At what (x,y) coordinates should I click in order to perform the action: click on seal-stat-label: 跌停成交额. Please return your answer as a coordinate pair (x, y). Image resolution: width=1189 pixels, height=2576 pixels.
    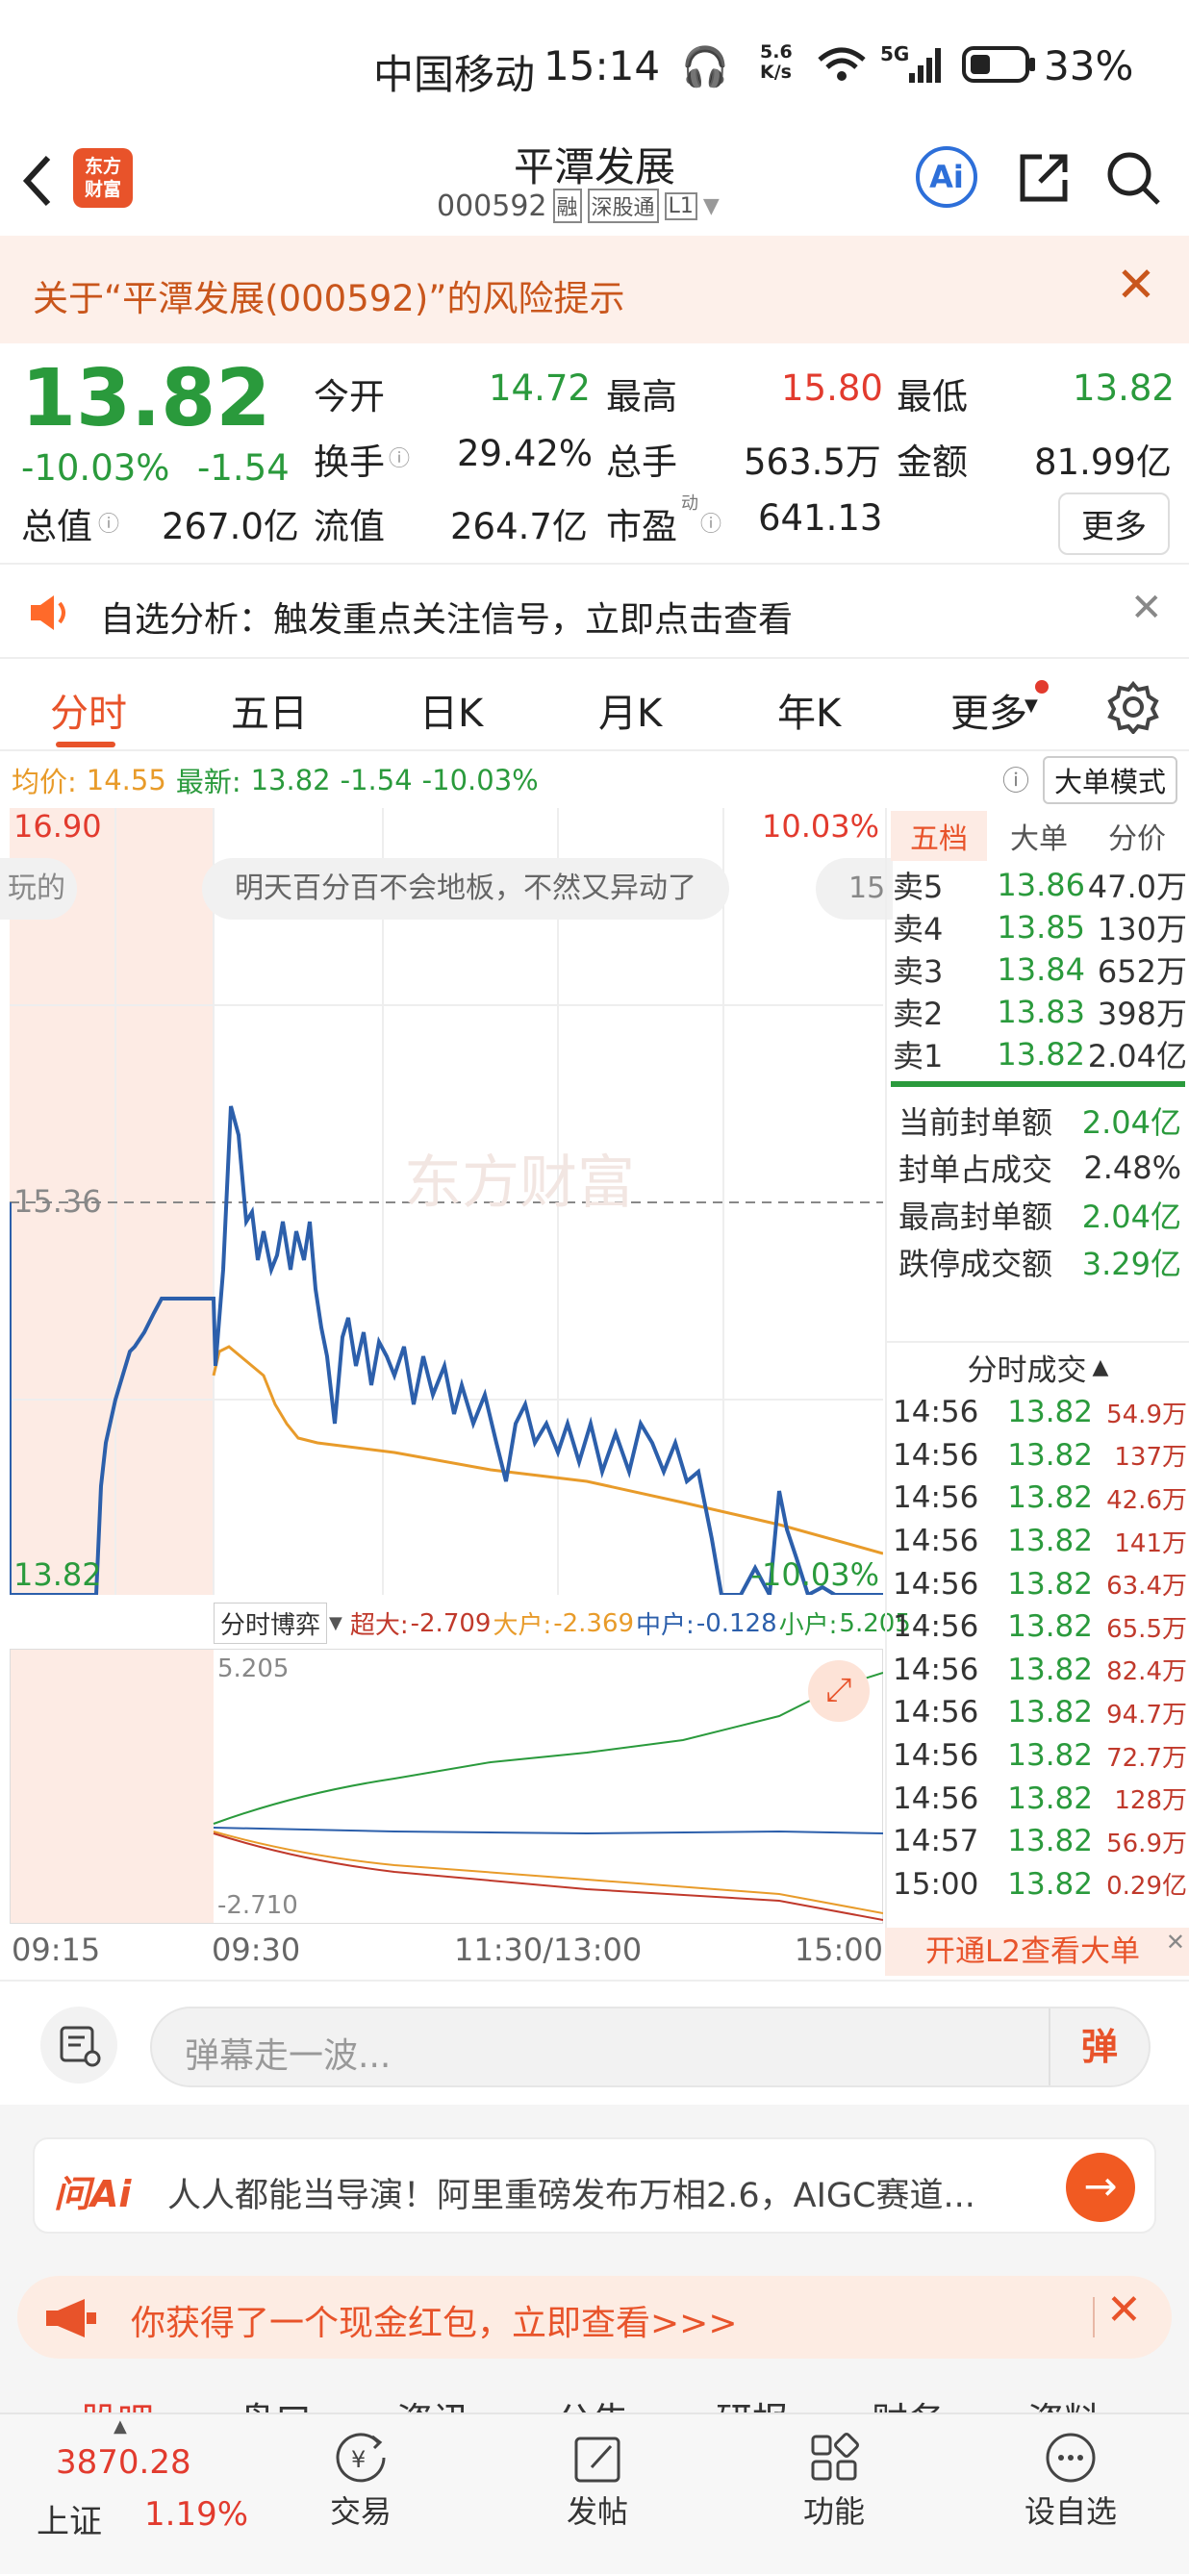
    Looking at the image, I should click on (975, 1263).